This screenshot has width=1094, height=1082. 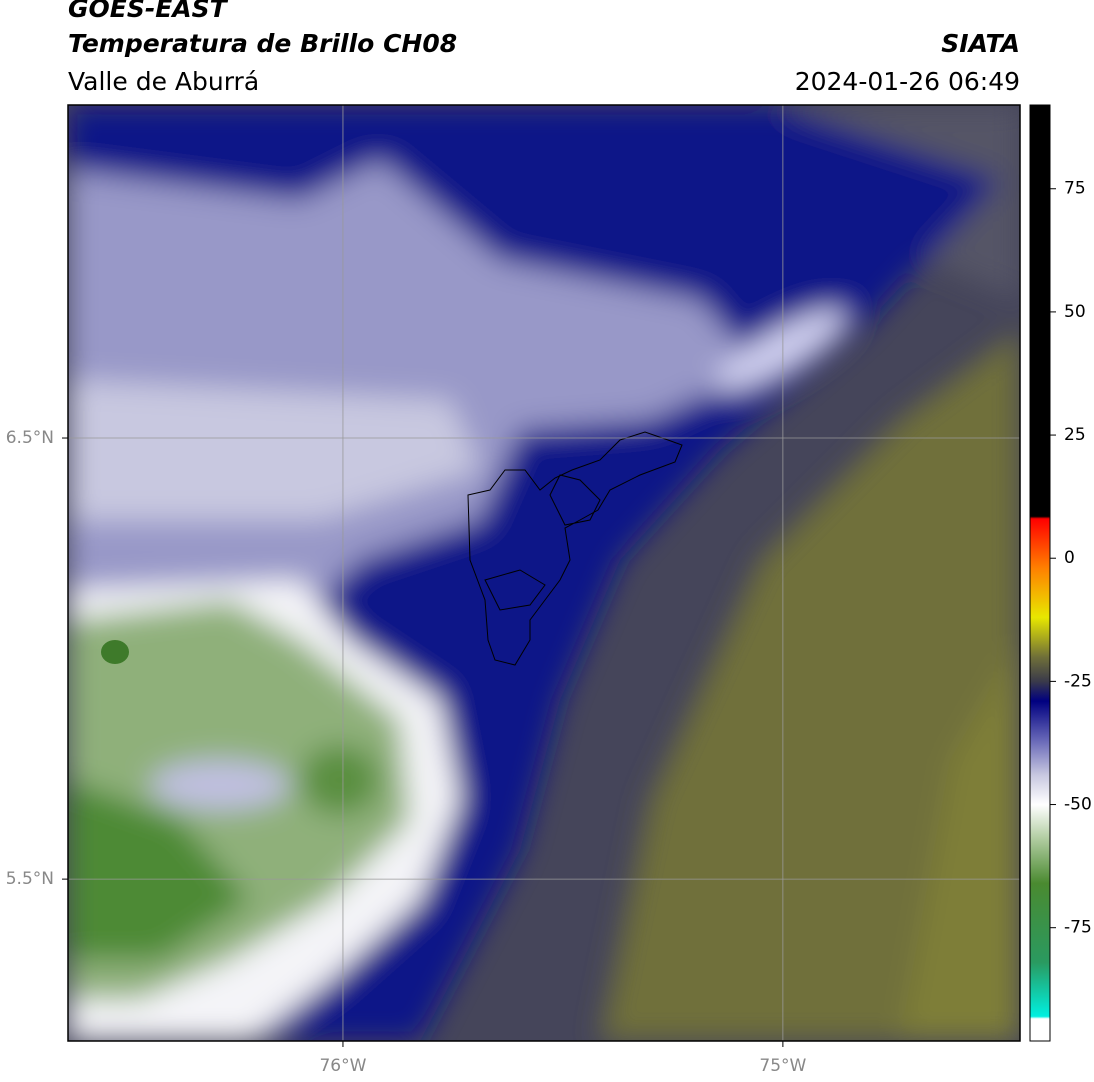 I want to click on datetime: 2024-01-26 06:49, so click(x=907, y=81).